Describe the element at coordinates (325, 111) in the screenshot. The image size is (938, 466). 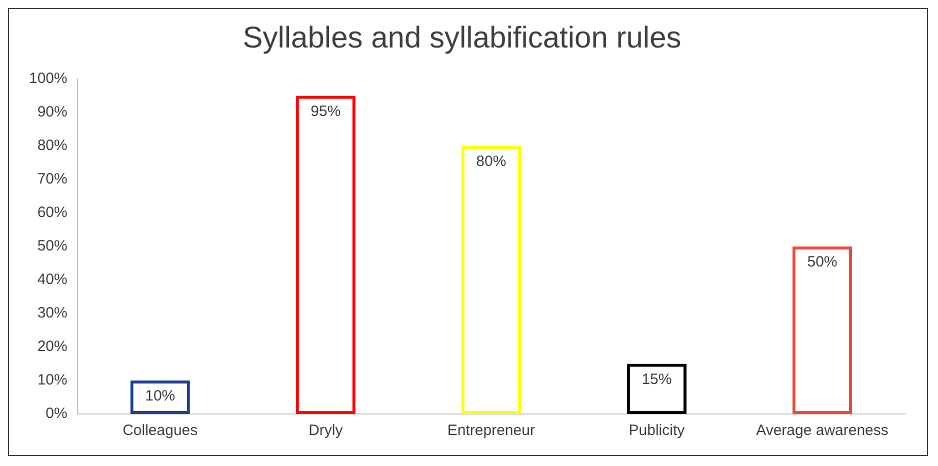
I see `data-label: 95%` at that location.